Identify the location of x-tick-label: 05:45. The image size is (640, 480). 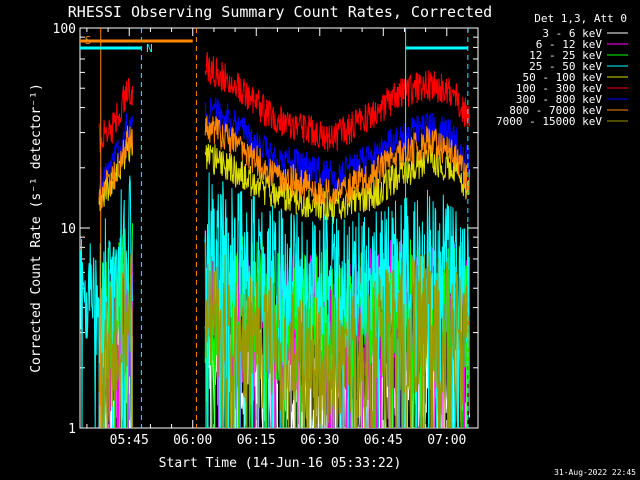
(129, 440).